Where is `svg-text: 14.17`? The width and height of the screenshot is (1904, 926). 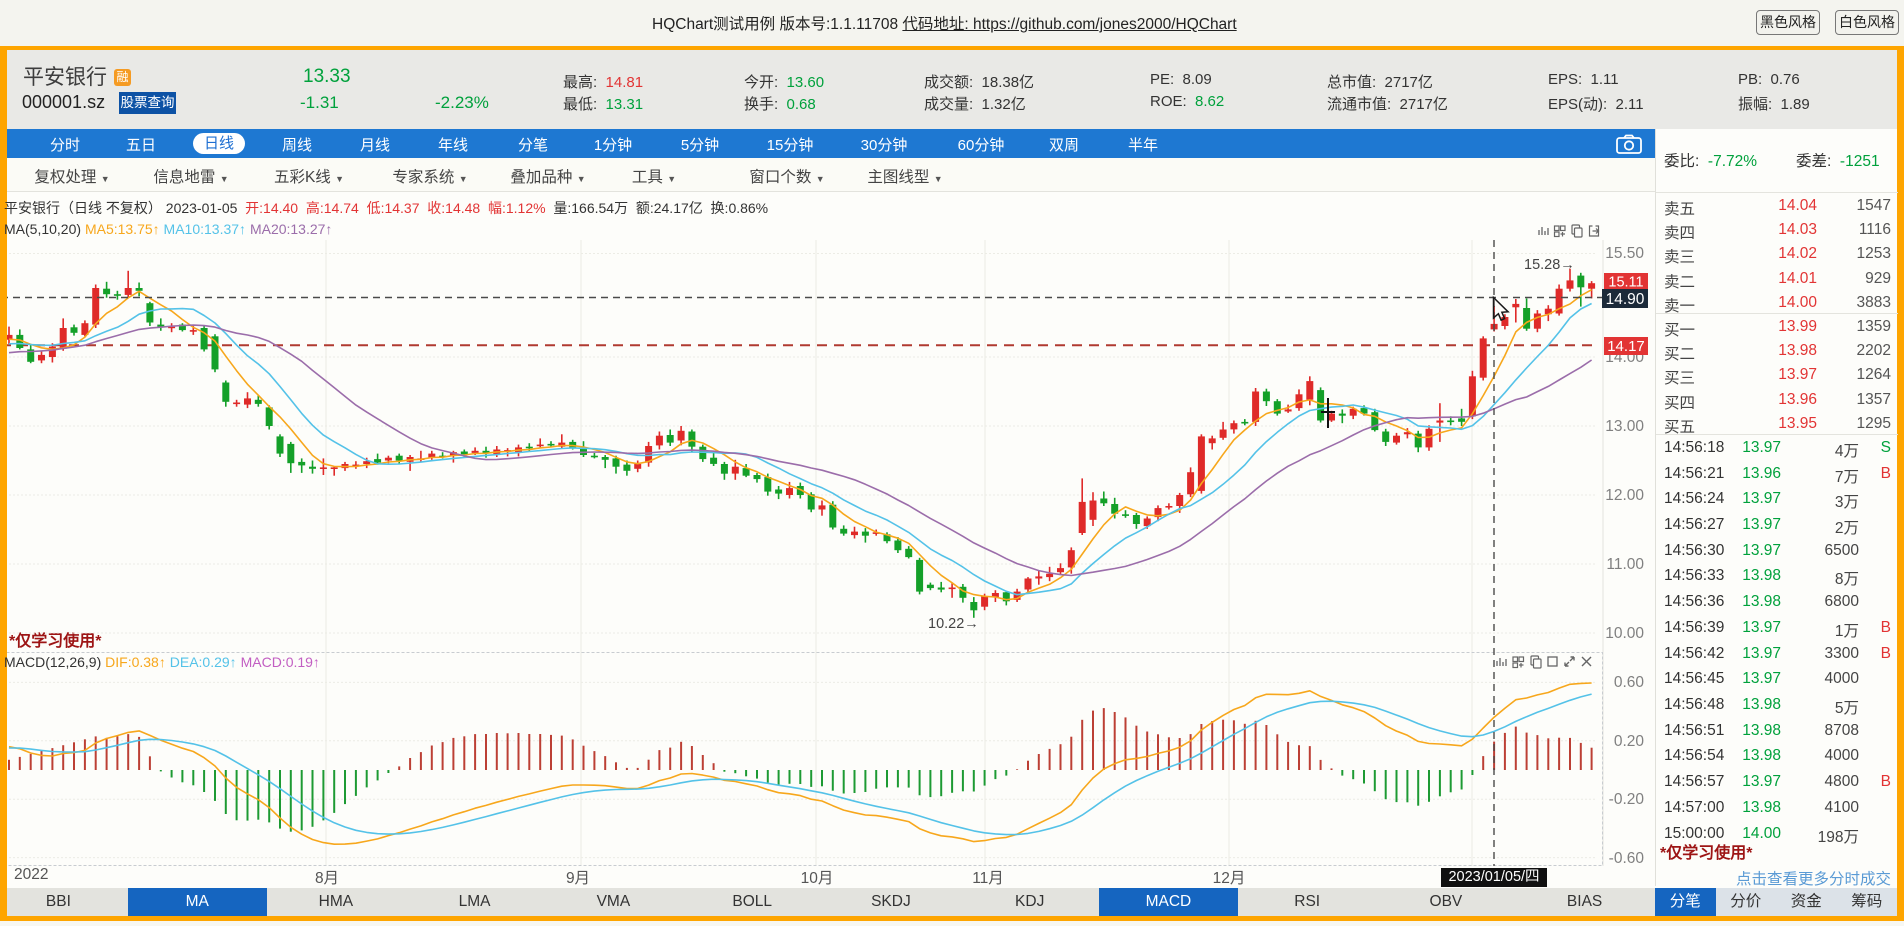
svg-text: 14.17 is located at coordinates (1626, 346).